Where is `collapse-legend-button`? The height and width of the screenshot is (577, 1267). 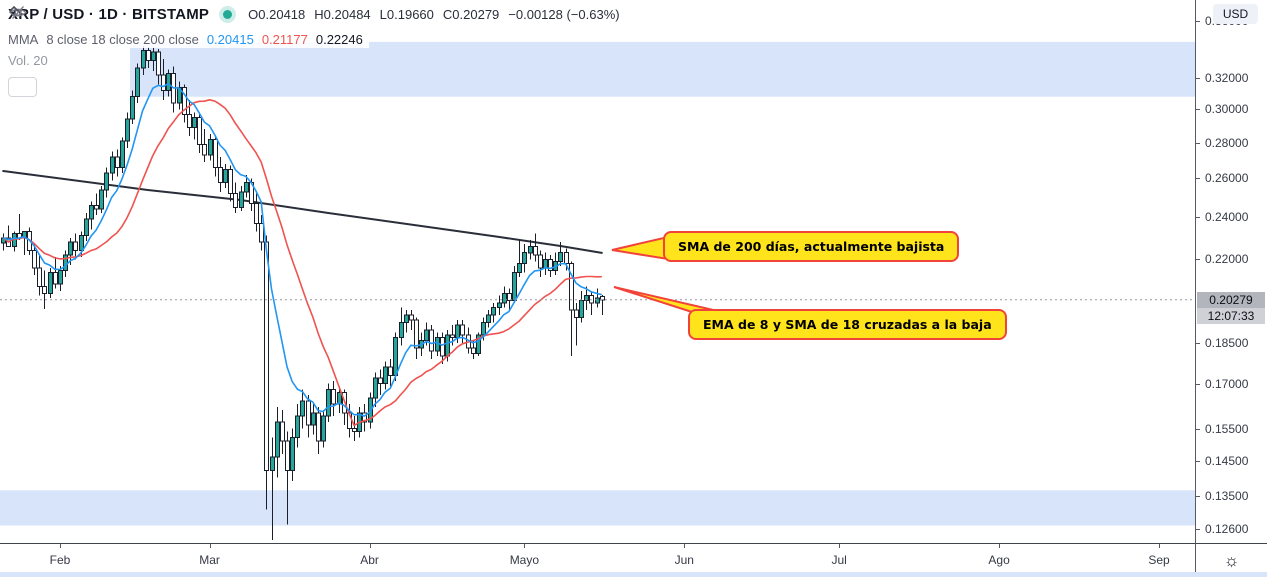 collapse-legend-button is located at coordinates (22, 51).